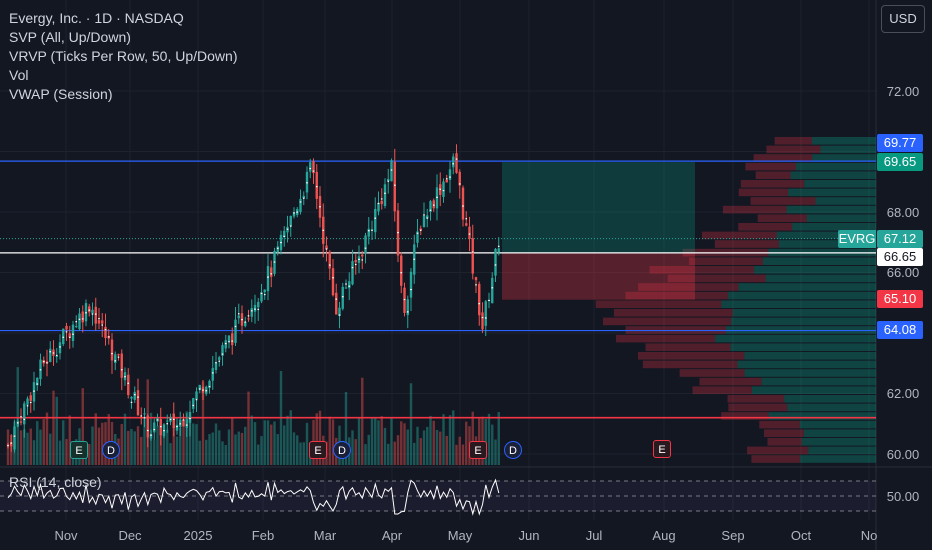  What do you see at coordinates (19, 75) in the screenshot?
I see `indicator-vol: Vol` at bounding box center [19, 75].